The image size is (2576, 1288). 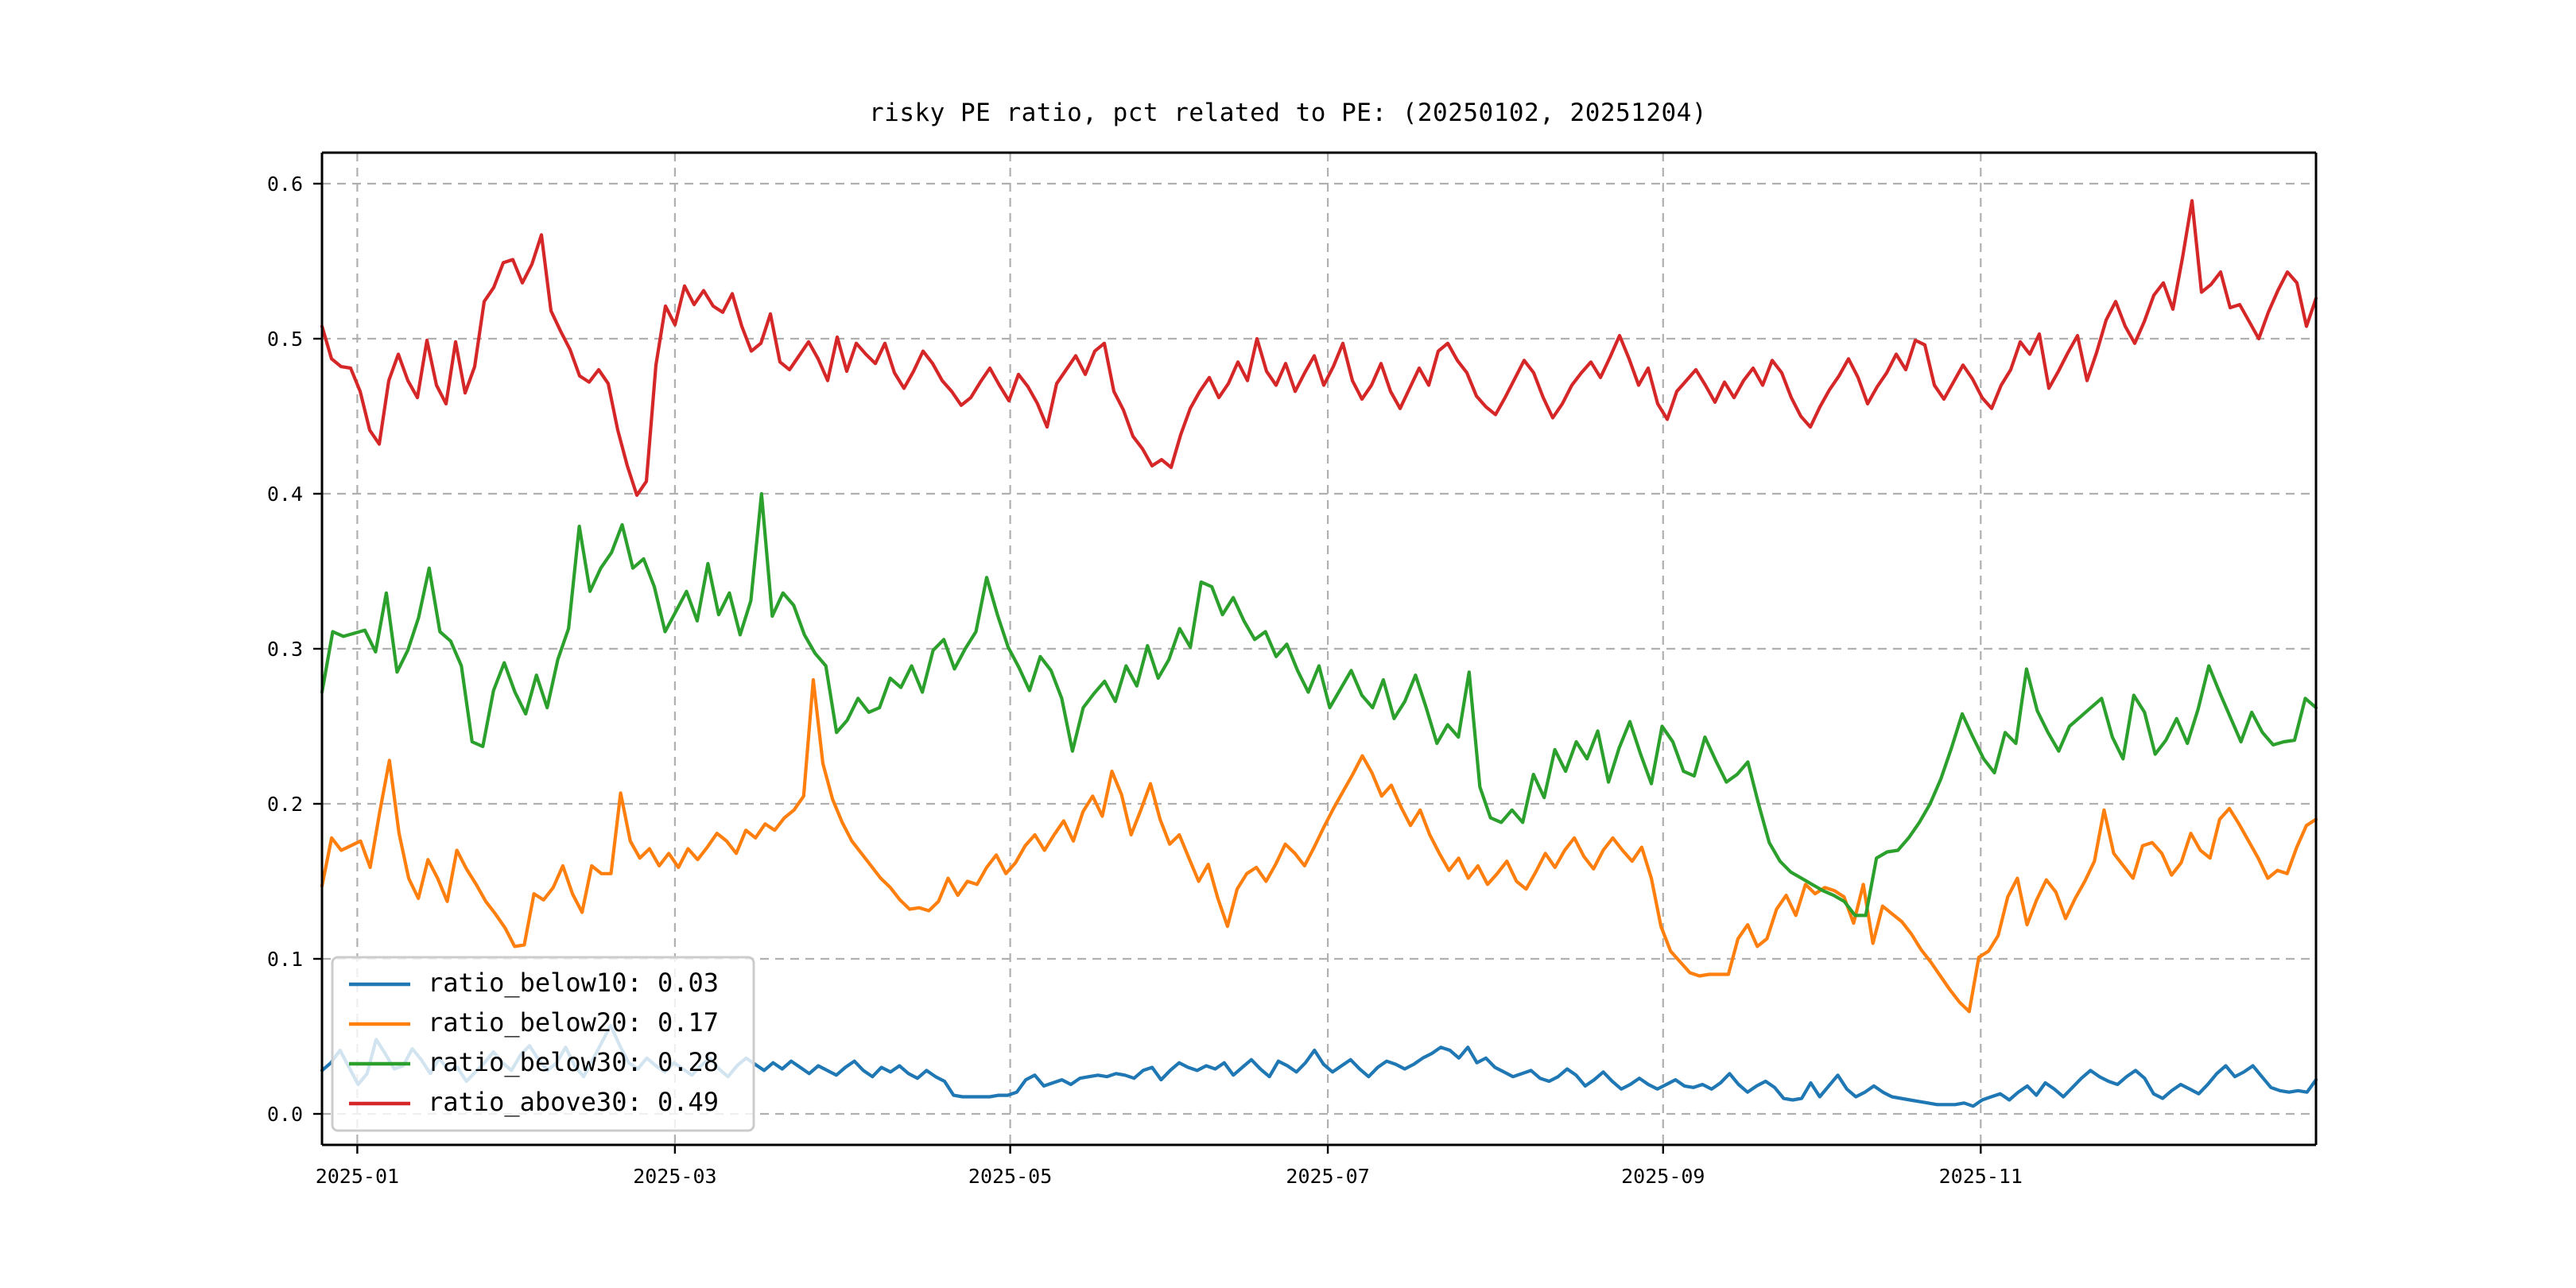 I want to click on xtick-label: 2025-09, so click(x=1663, y=1176).